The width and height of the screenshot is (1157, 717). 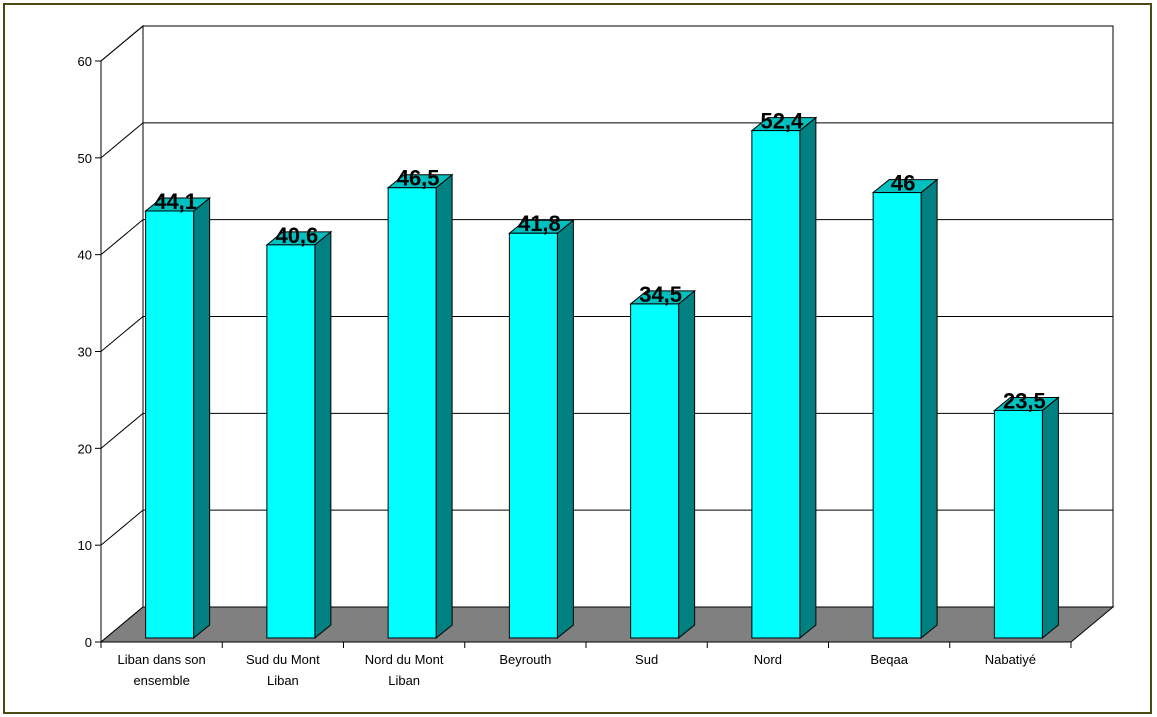 I want to click on data-label: 41,8, so click(x=539, y=223).